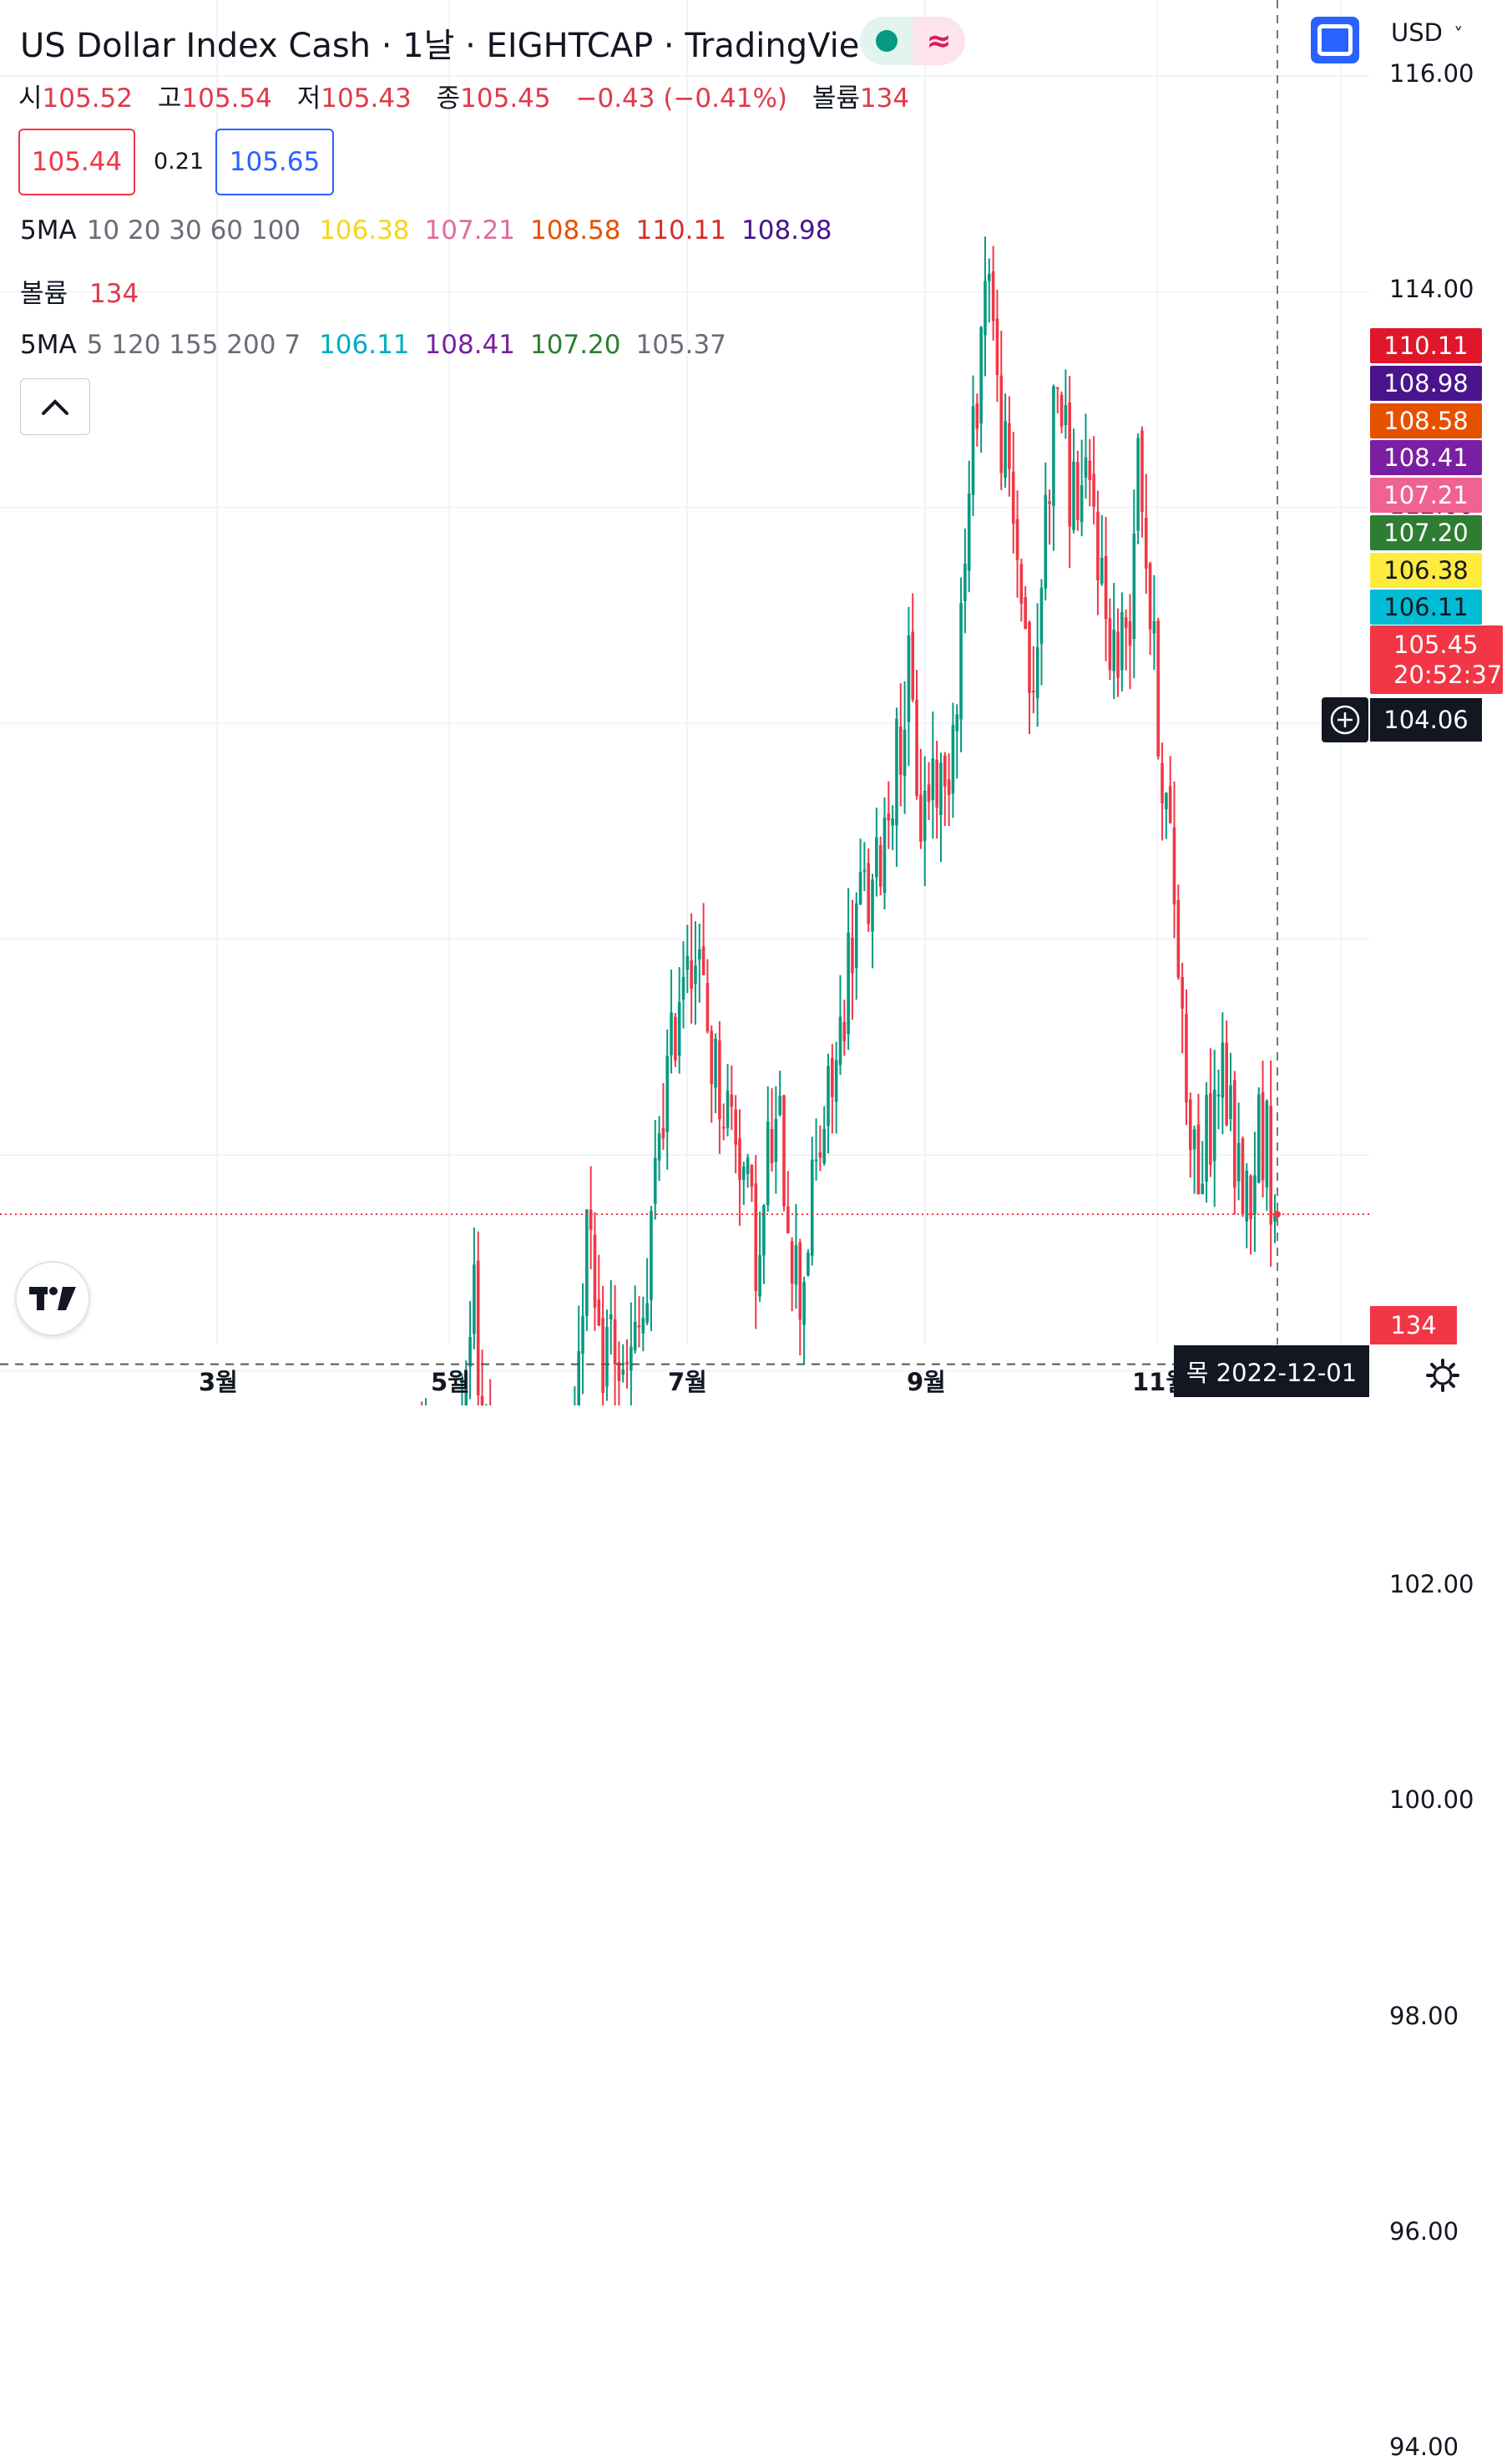  What do you see at coordinates (1426, 420) in the screenshot?
I see `ma-price-badge: 108.58` at bounding box center [1426, 420].